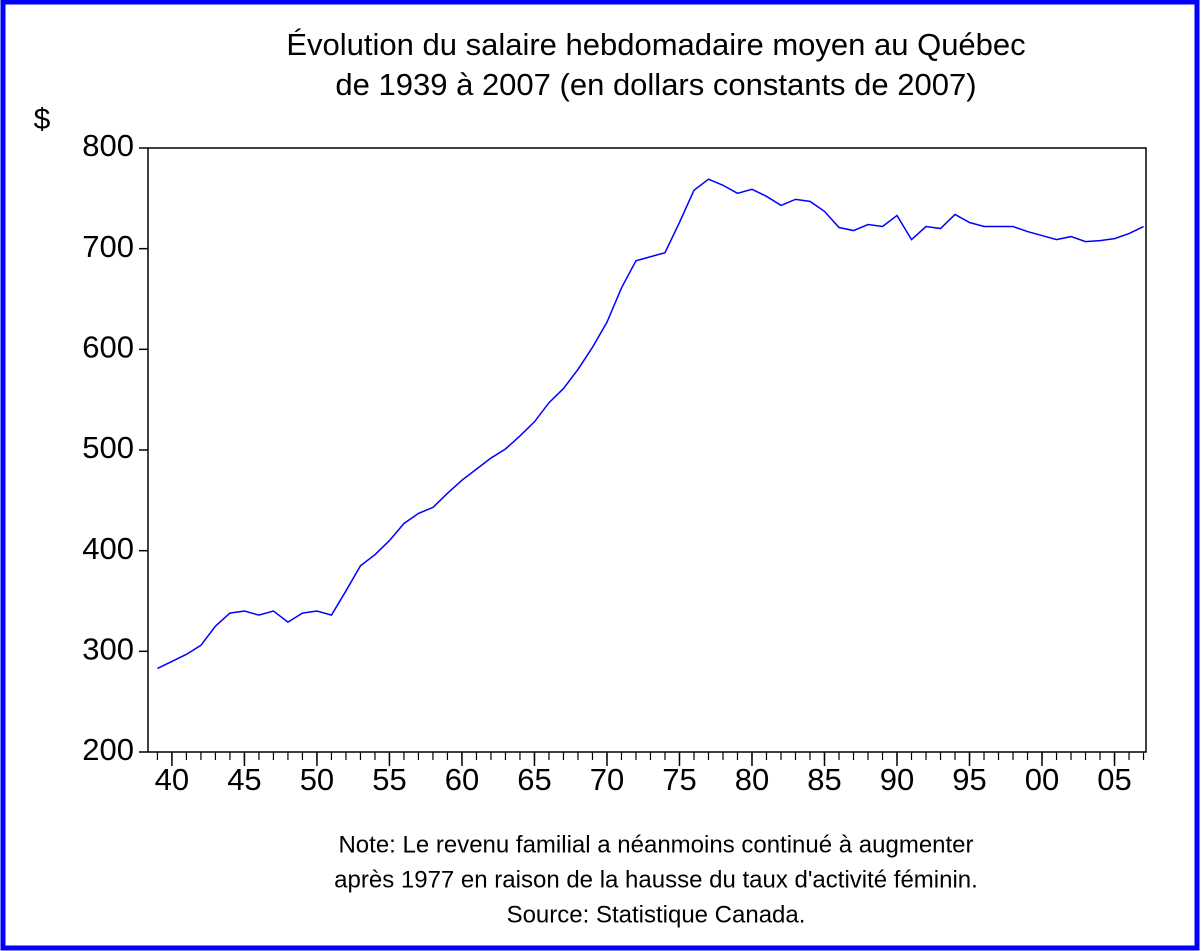  I want to click on note: Source: Statistique Canada., so click(656, 914).